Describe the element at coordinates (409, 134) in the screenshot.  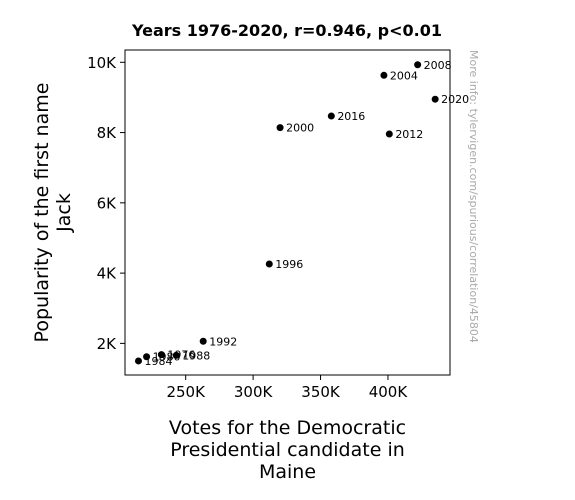
I see `data-point-label: 2012` at that location.